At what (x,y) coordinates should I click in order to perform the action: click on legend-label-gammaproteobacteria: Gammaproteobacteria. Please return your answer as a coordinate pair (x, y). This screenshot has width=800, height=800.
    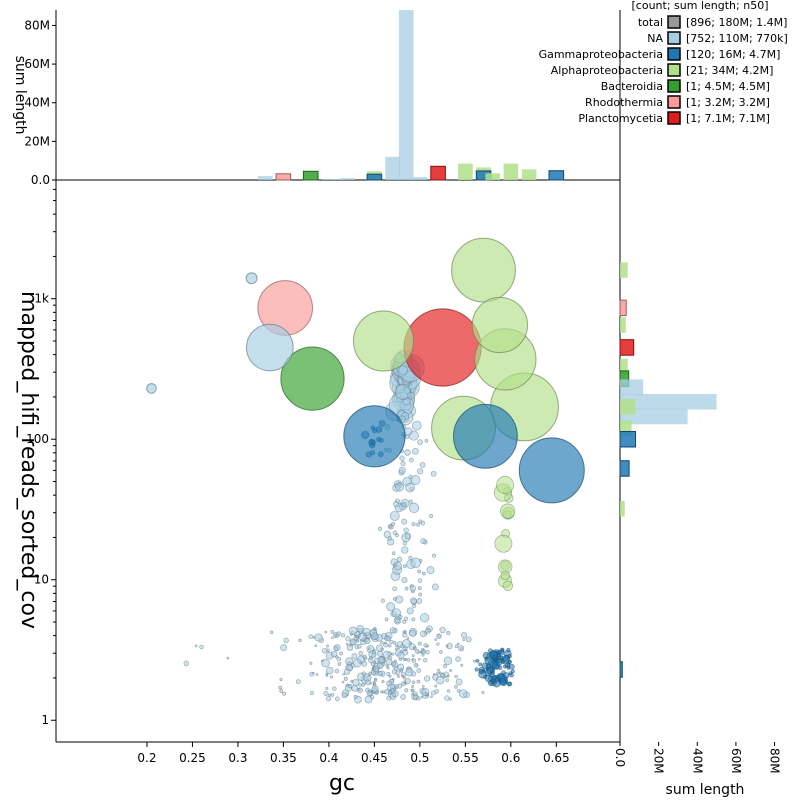
    Looking at the image, I should click on (601, 54).